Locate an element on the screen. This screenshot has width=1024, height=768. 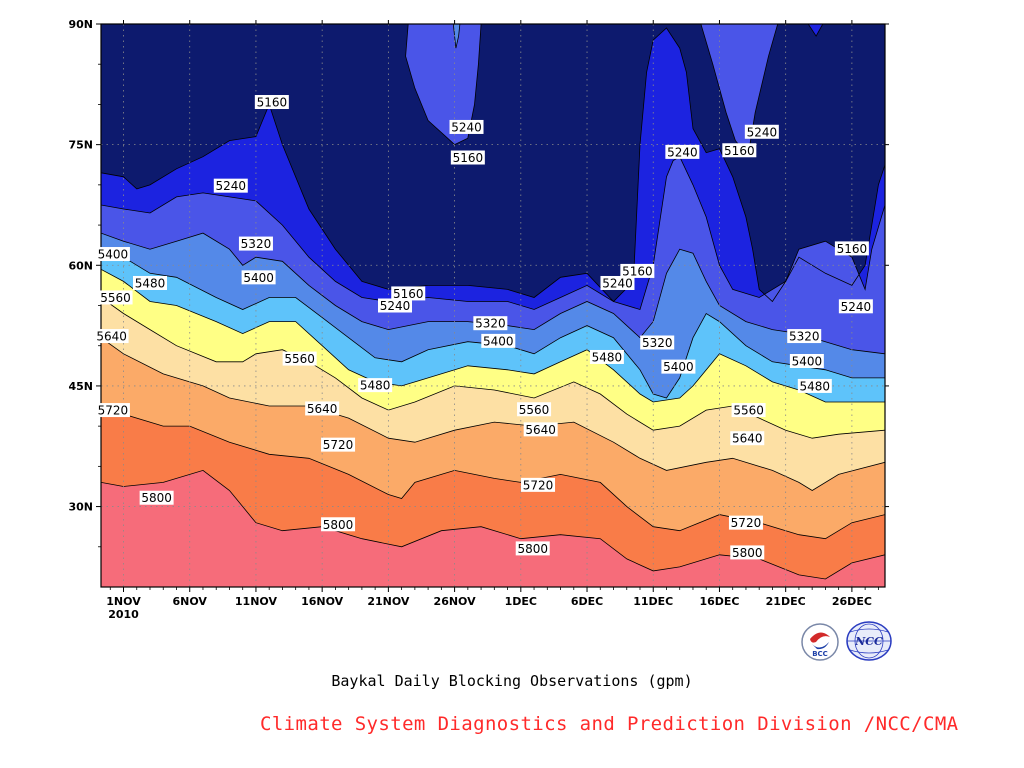
y-tick-label: 75N is located at coordinates (80, 145).